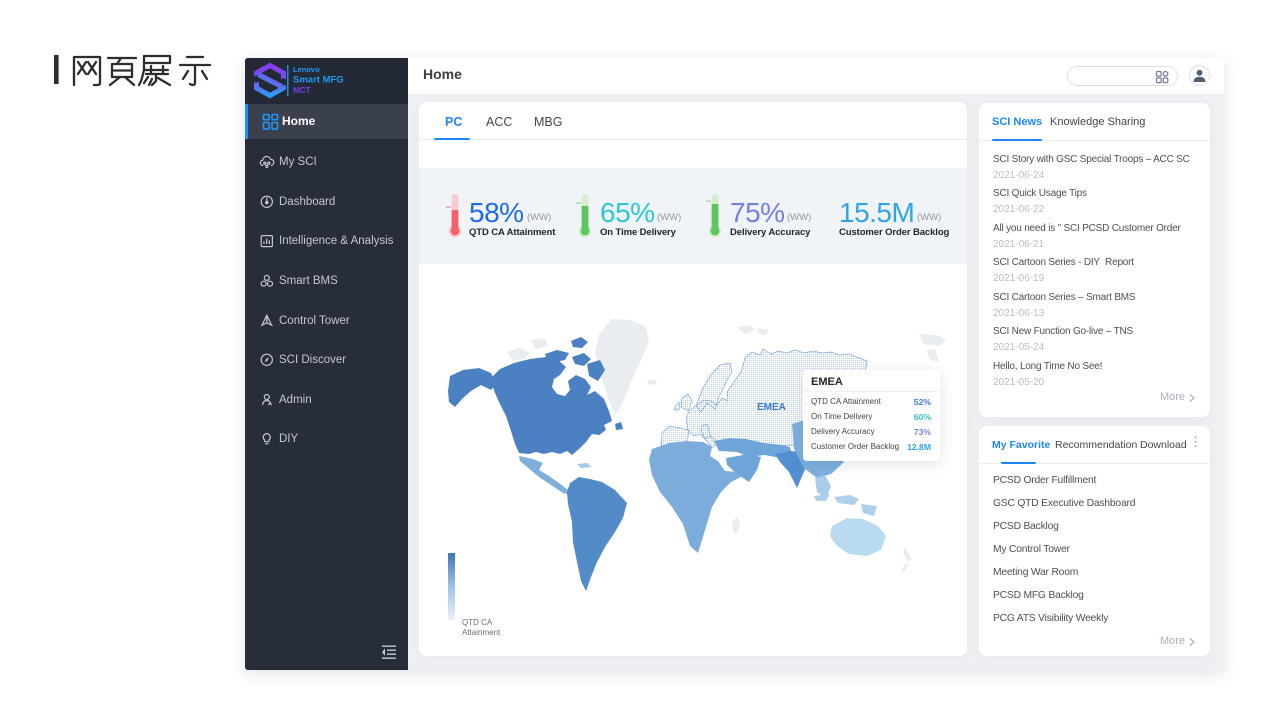  What do you see at coordinates (301, 90) in the screenshot?
I see `svg-text: MCT` at bounding box center [301, 90].